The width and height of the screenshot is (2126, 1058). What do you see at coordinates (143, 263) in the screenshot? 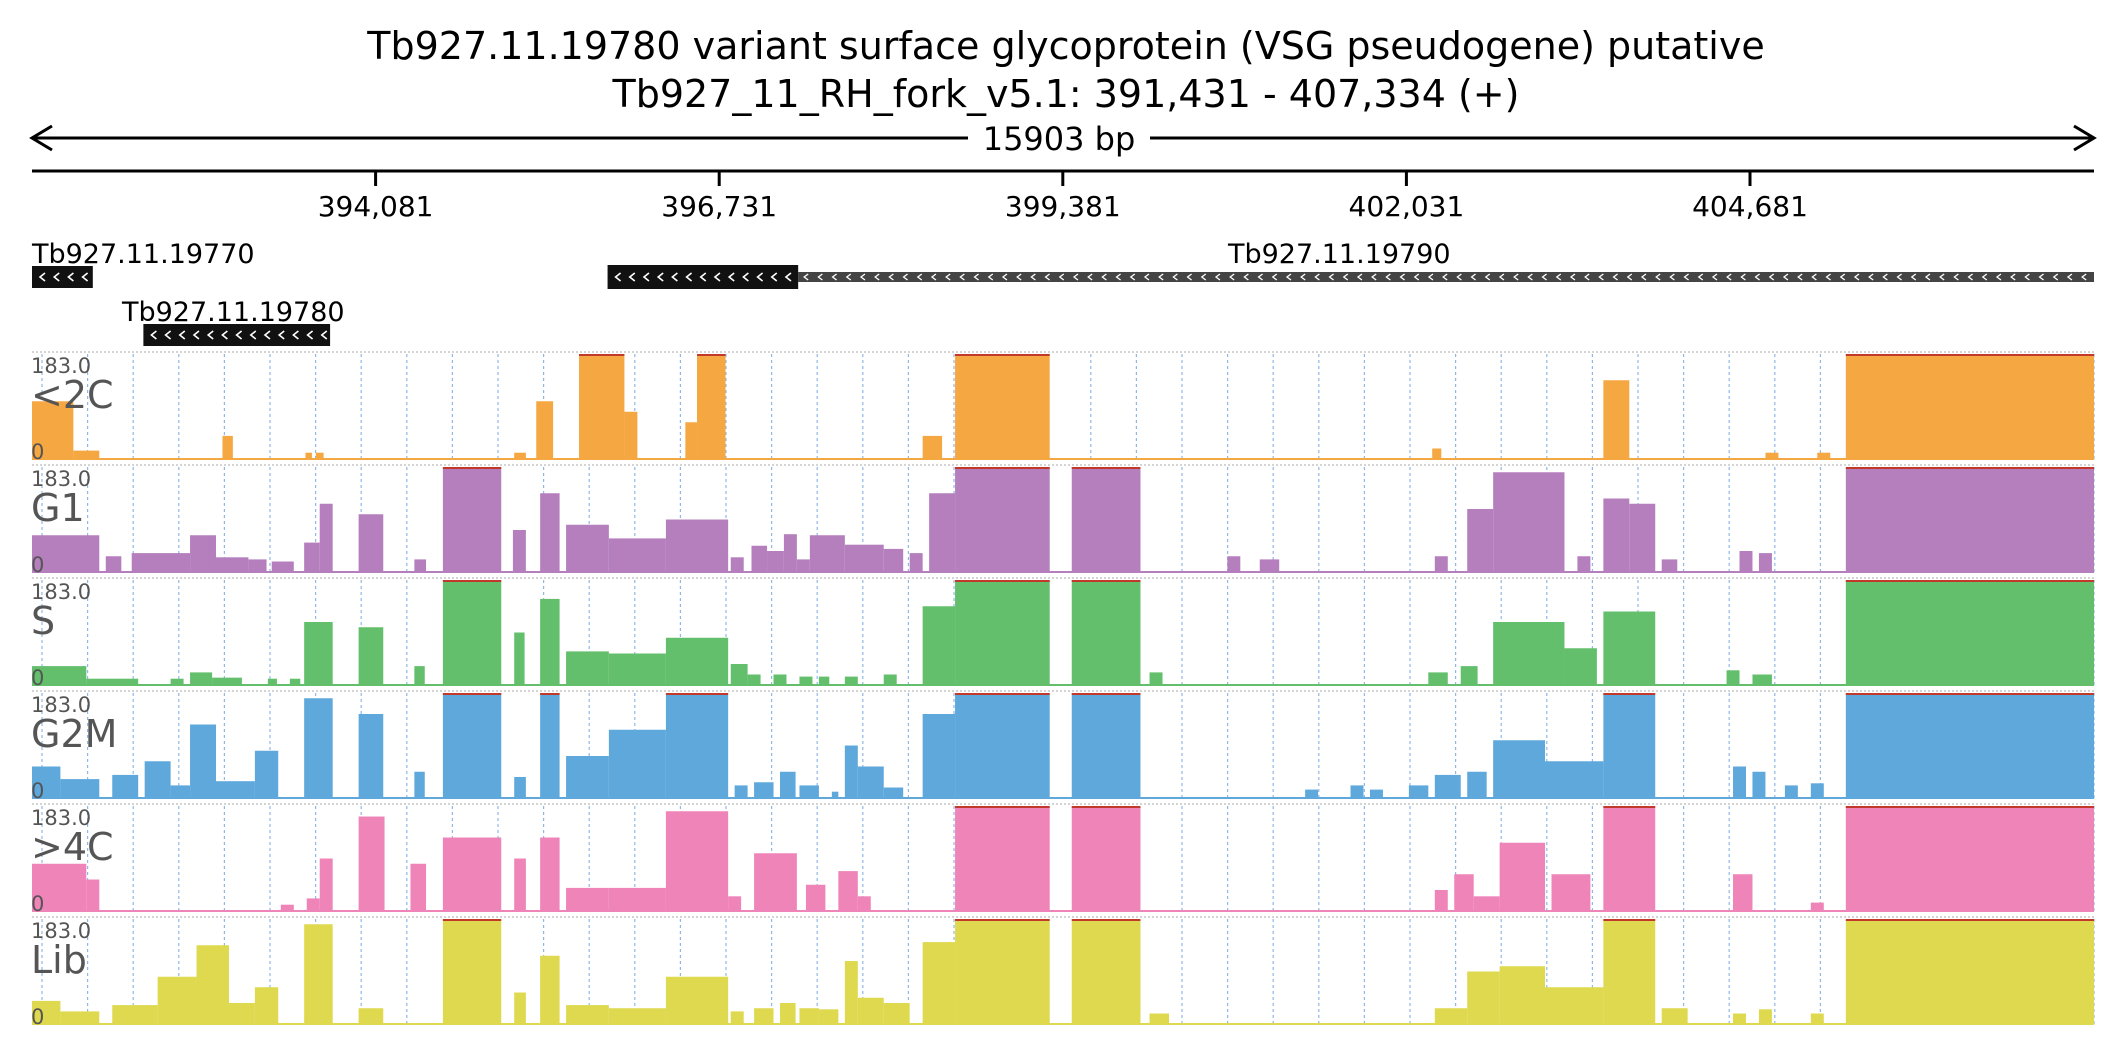
I see `gene-Tb927.11.19770: Tb927.11.19770` at bounding box center [143, 263].